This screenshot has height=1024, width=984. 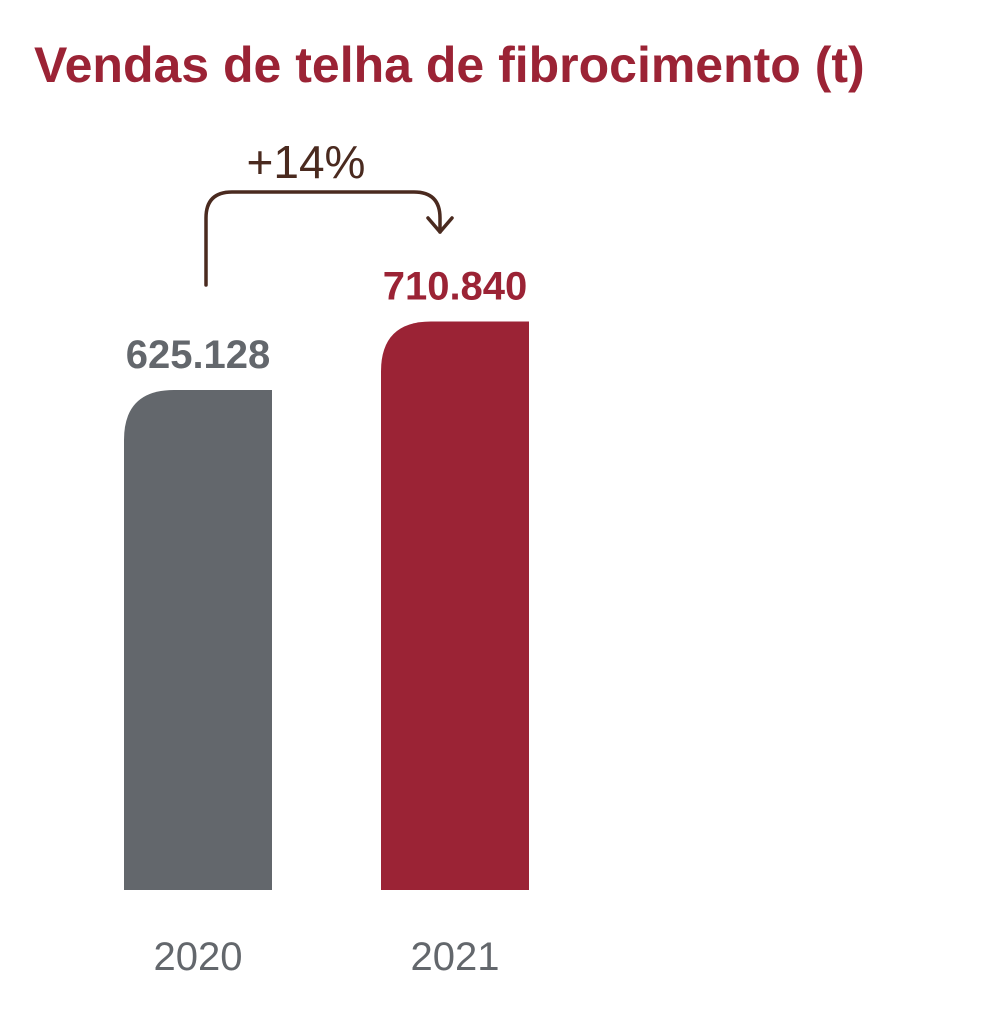 I want to click on value-label-2021: 710.840, so click(x=455, y=286).